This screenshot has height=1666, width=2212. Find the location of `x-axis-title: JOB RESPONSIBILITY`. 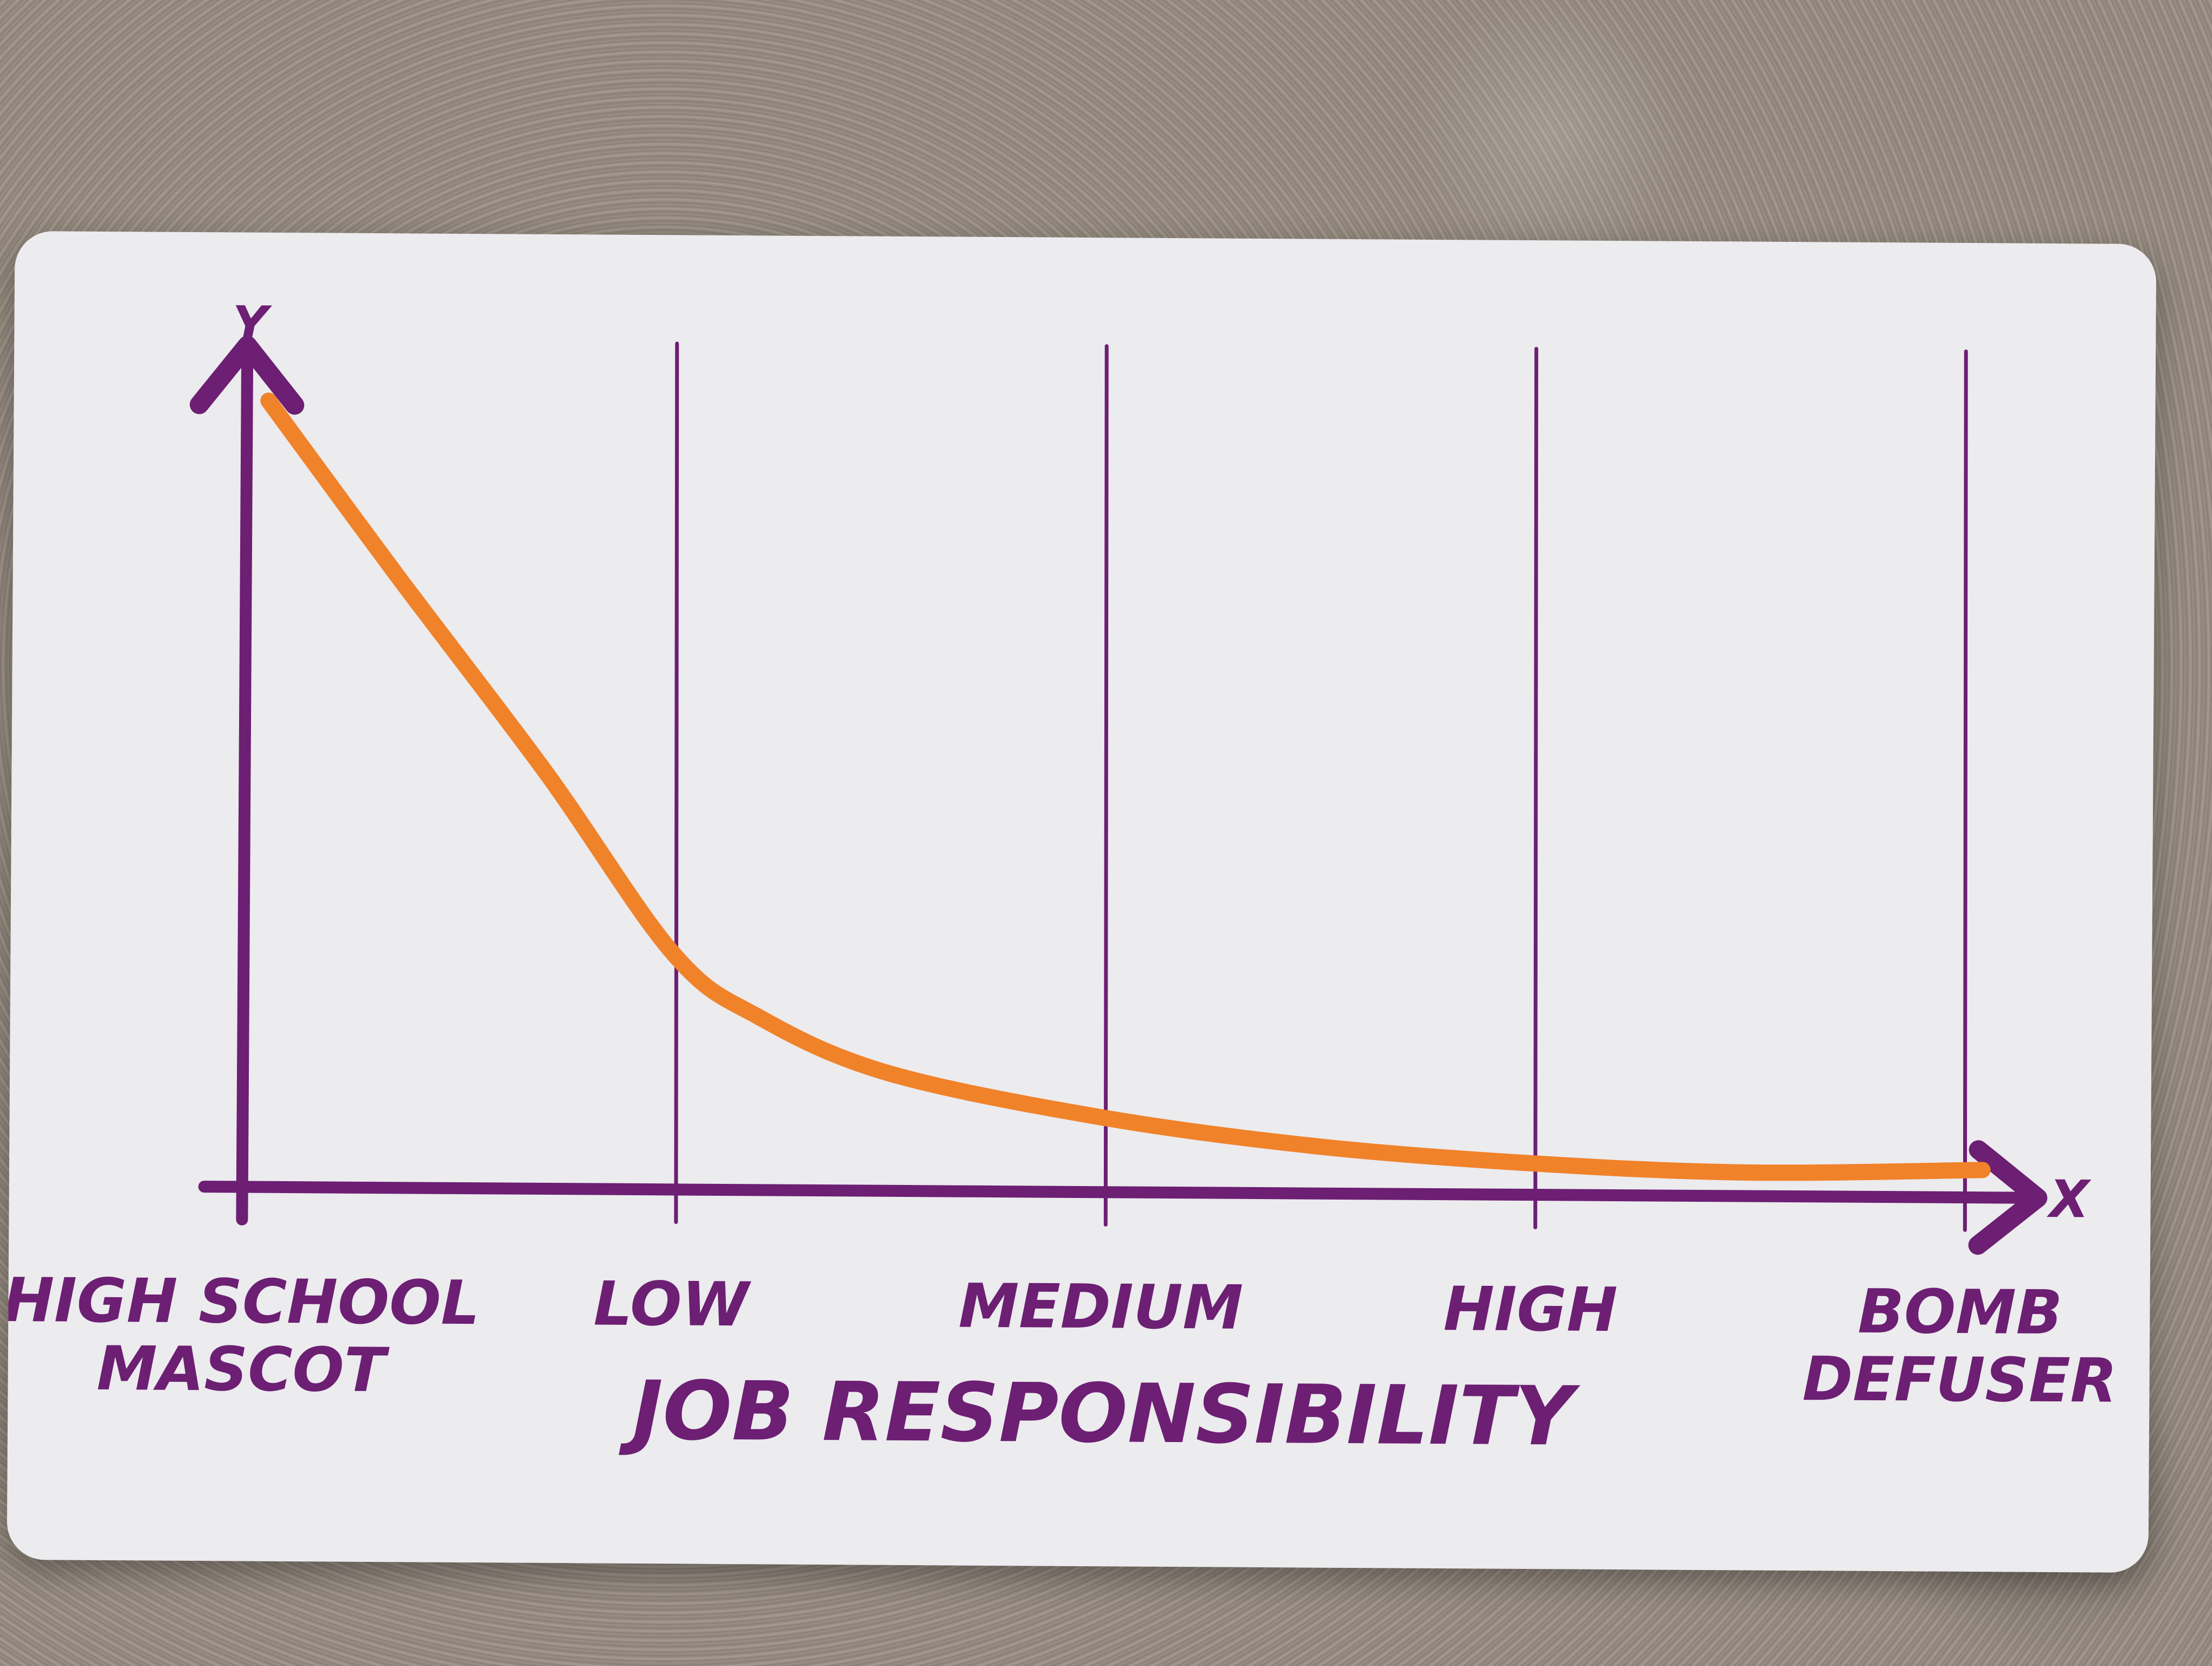

x-axis-title: JOB RESPONSIBILITY is located at coordinates (1100, 1414).